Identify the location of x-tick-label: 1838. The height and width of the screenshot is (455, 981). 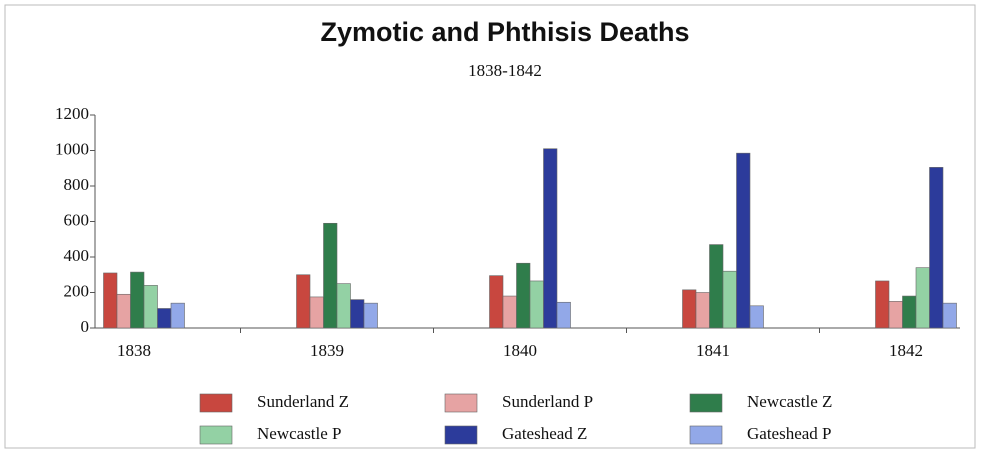
(134, 350).